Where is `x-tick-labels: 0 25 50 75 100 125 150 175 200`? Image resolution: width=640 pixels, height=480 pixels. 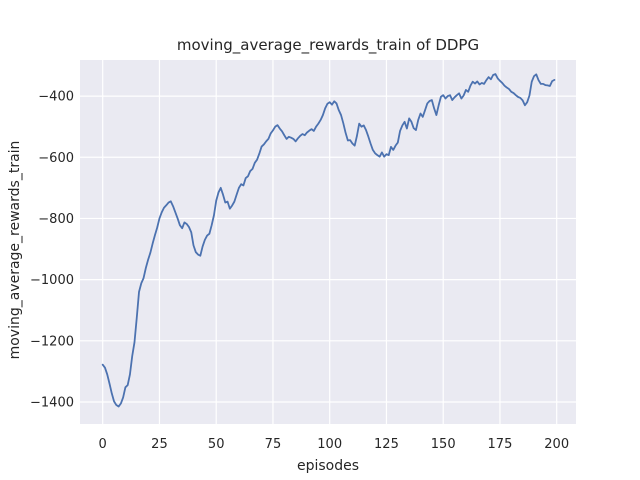
x-tick-labels: 0 25 50 75 100 125 150 175 200 is located at coordinates (334, 444).